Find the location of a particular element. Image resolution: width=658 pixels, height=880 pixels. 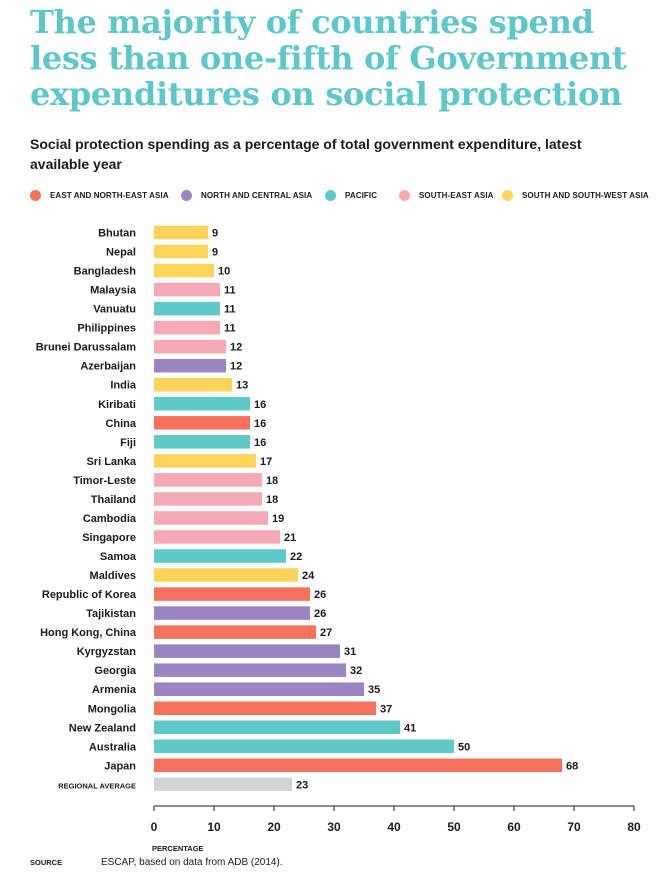

category-label-armenia: Armenia is located at coordinates (114, 690).